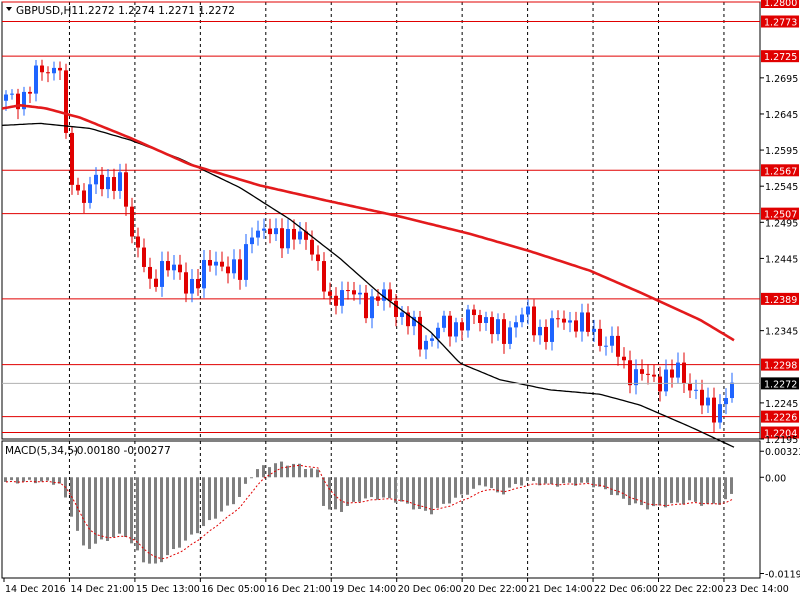 This screenshot has width=800, height=600. I want to click on time-label: 22 Dec 06:00, so click(626, 589).